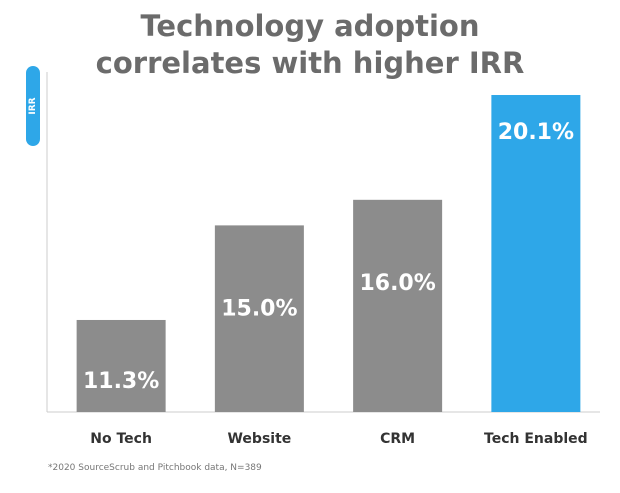 This screenshot has height=493, width=620. What do you see at coordinates (397, 439) in the screenshot?
I see `x-tick-label-crm: CRM` at bounding box center [397, 439].